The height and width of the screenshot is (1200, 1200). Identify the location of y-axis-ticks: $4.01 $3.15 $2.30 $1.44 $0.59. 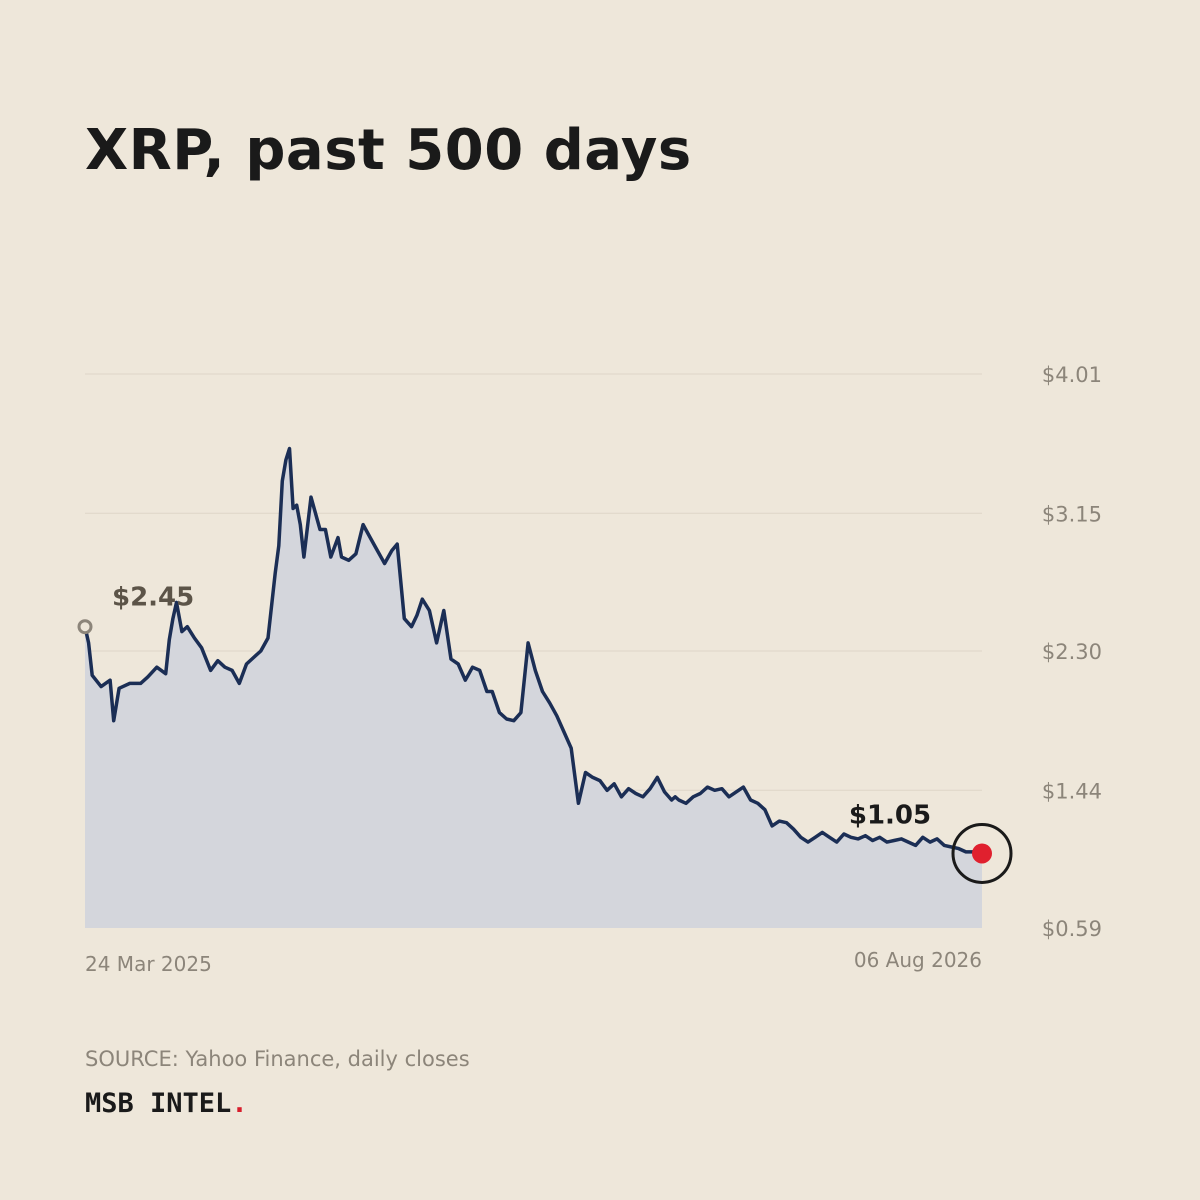
(1072, 652).